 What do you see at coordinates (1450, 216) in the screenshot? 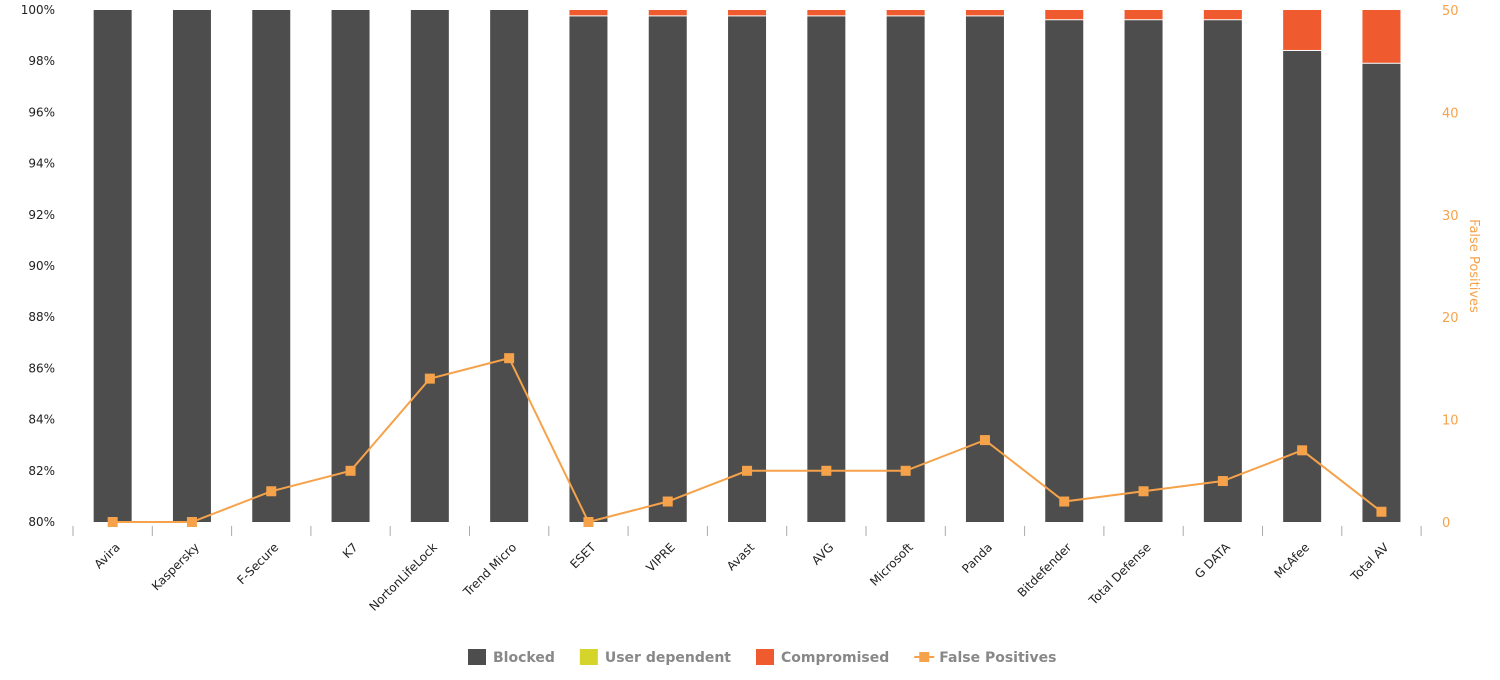
I see `right-axis-tick: 30` at bounding box center [1450, 216].